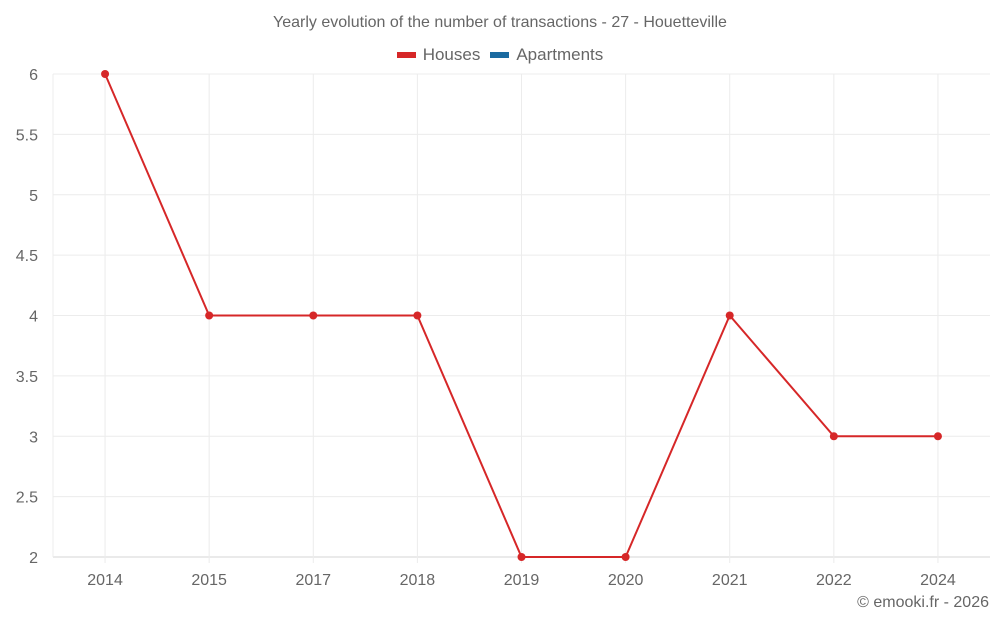  Describe the element at coordinates (27, 135) in the screenshot. I see `y-tick-label: 5.5` at that location.